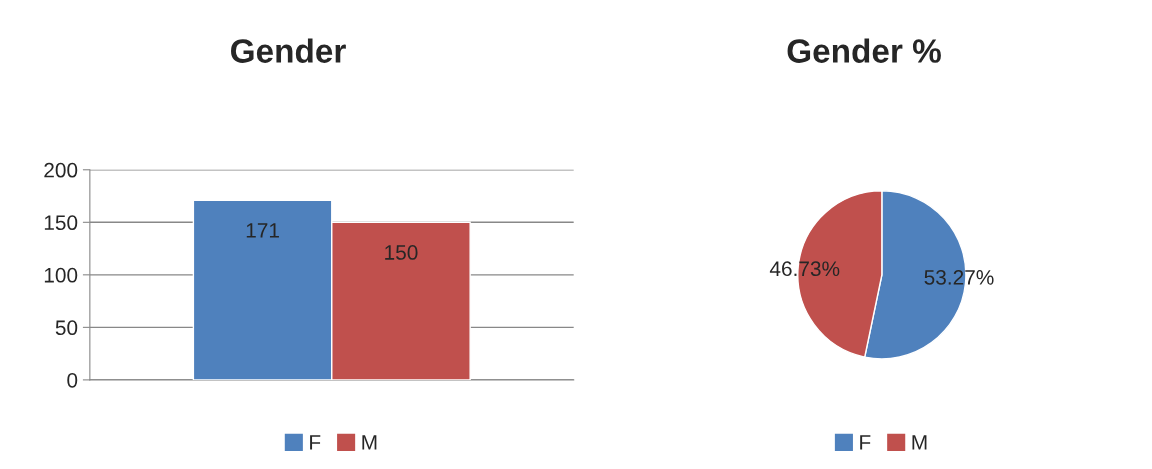 The height and width of the screenshot is (469, 1152). What do you see at coordinates (61, 223) in the screenshot?
I see `y-tick-label: 150` at bounding box center [61, 223].